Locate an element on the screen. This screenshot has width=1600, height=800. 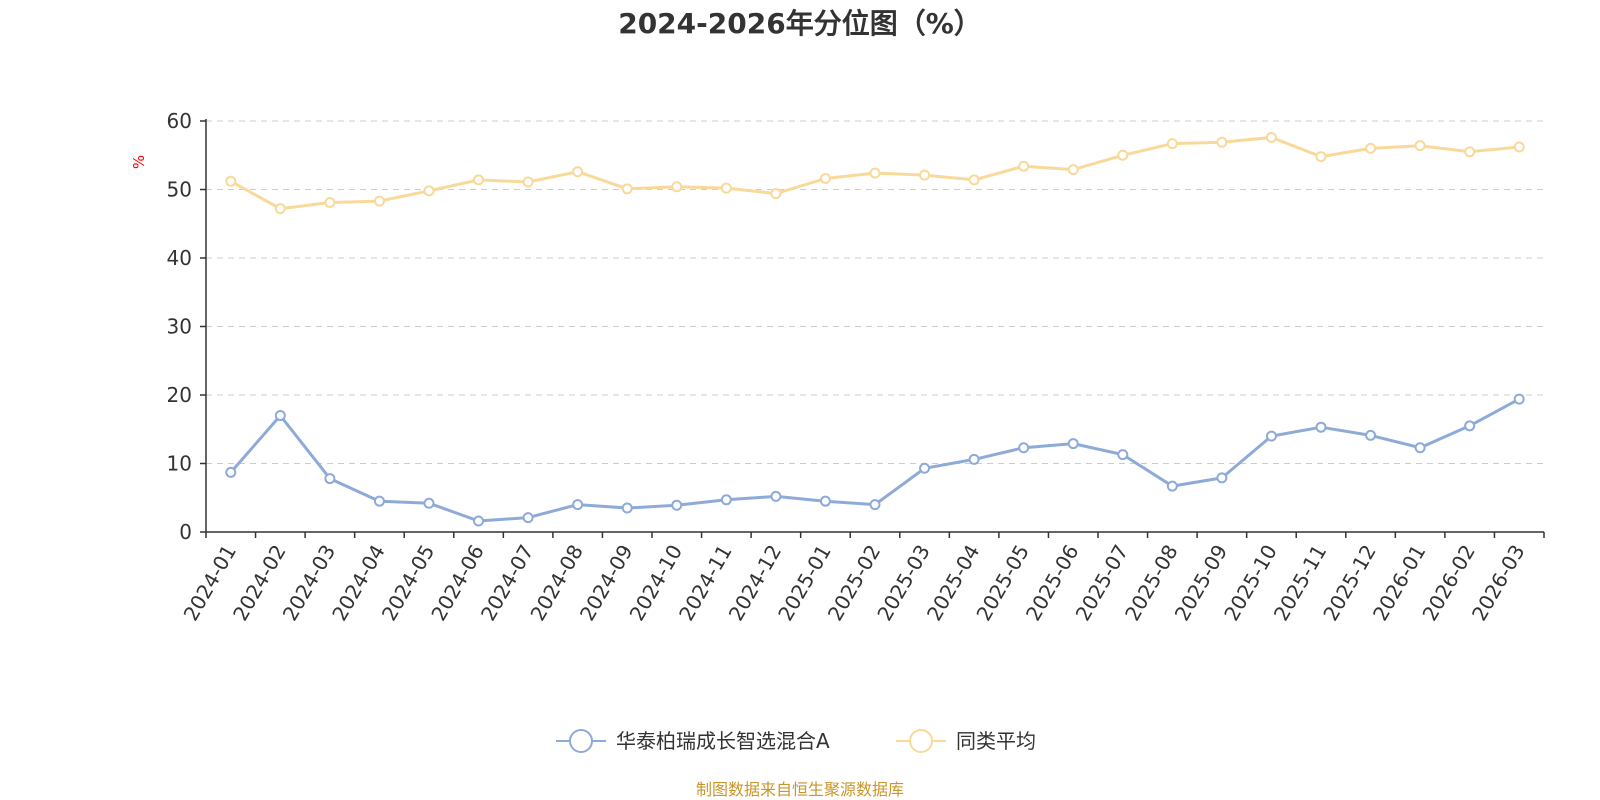
y-tick-label: 40 is located at coordinates (179, 258).